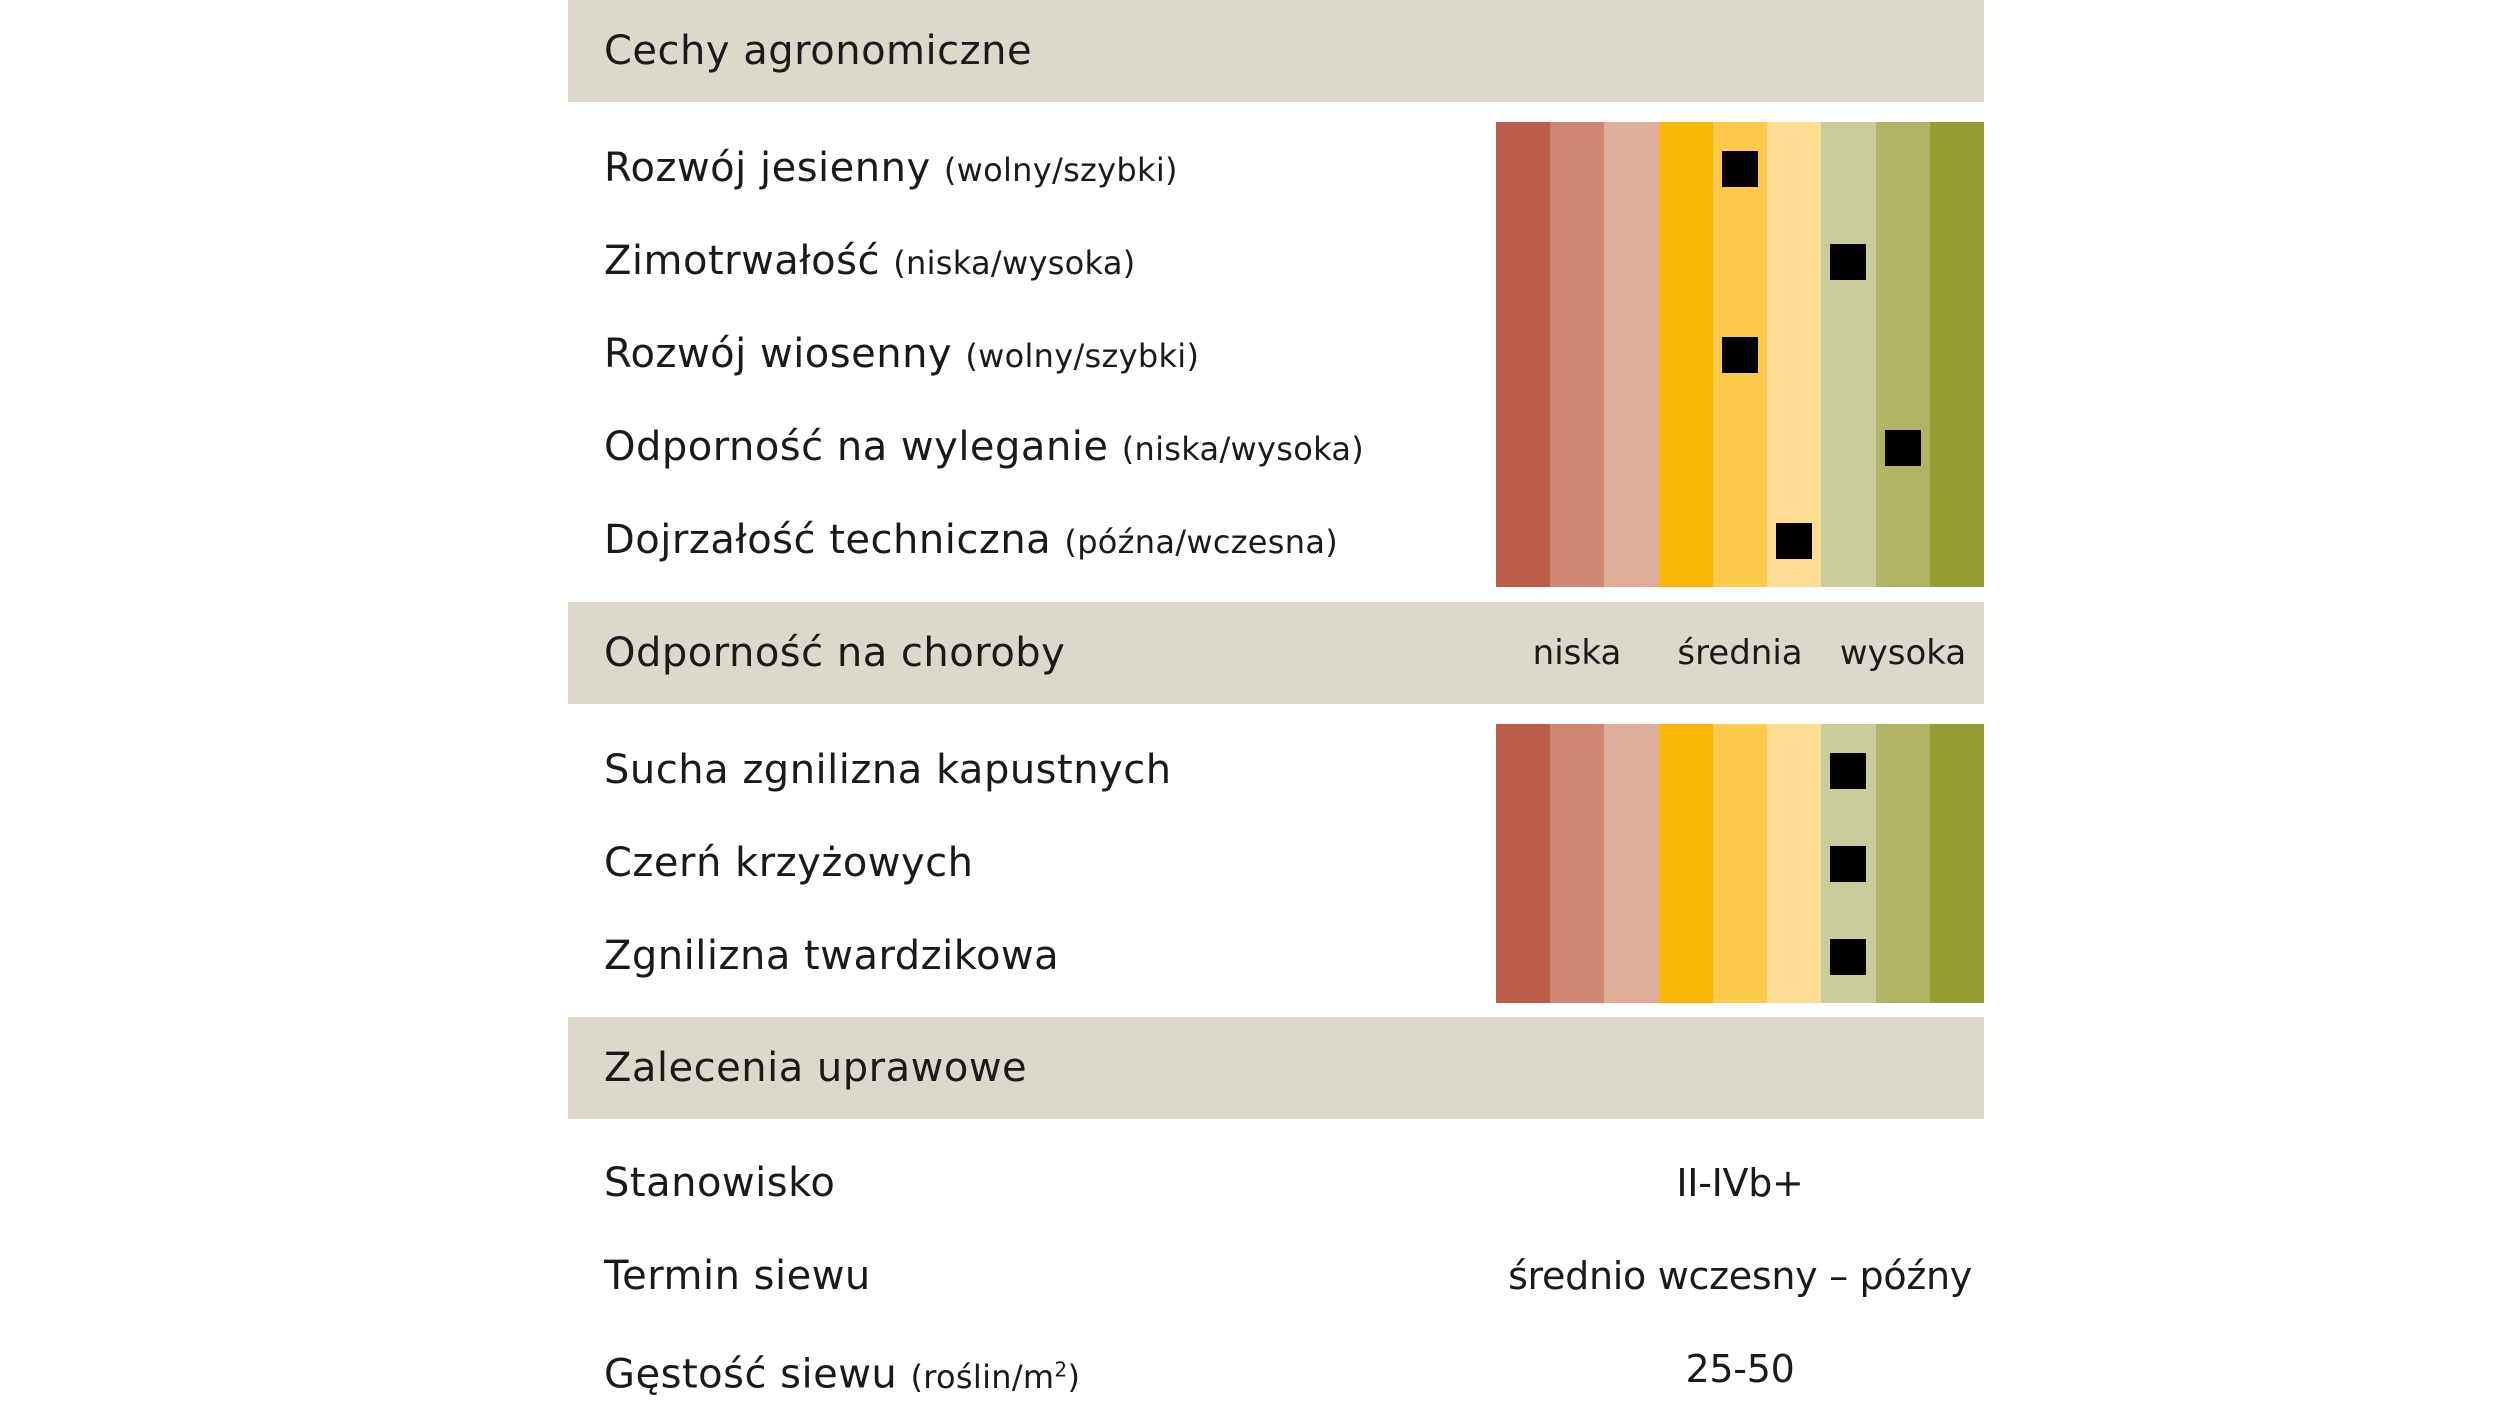  I want to click on disease-label: Zgnilizna twardzikowa, so click(832, 956).